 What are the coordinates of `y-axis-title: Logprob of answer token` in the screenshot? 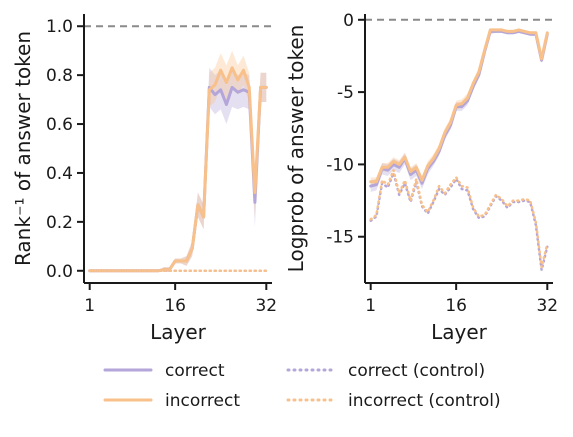 It's located at (296, 149).